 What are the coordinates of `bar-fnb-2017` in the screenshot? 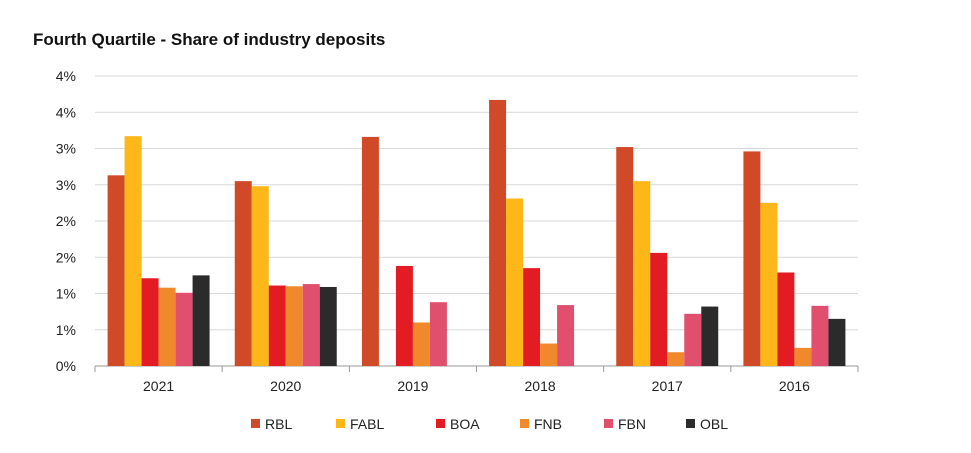 It's located at (676, 359).